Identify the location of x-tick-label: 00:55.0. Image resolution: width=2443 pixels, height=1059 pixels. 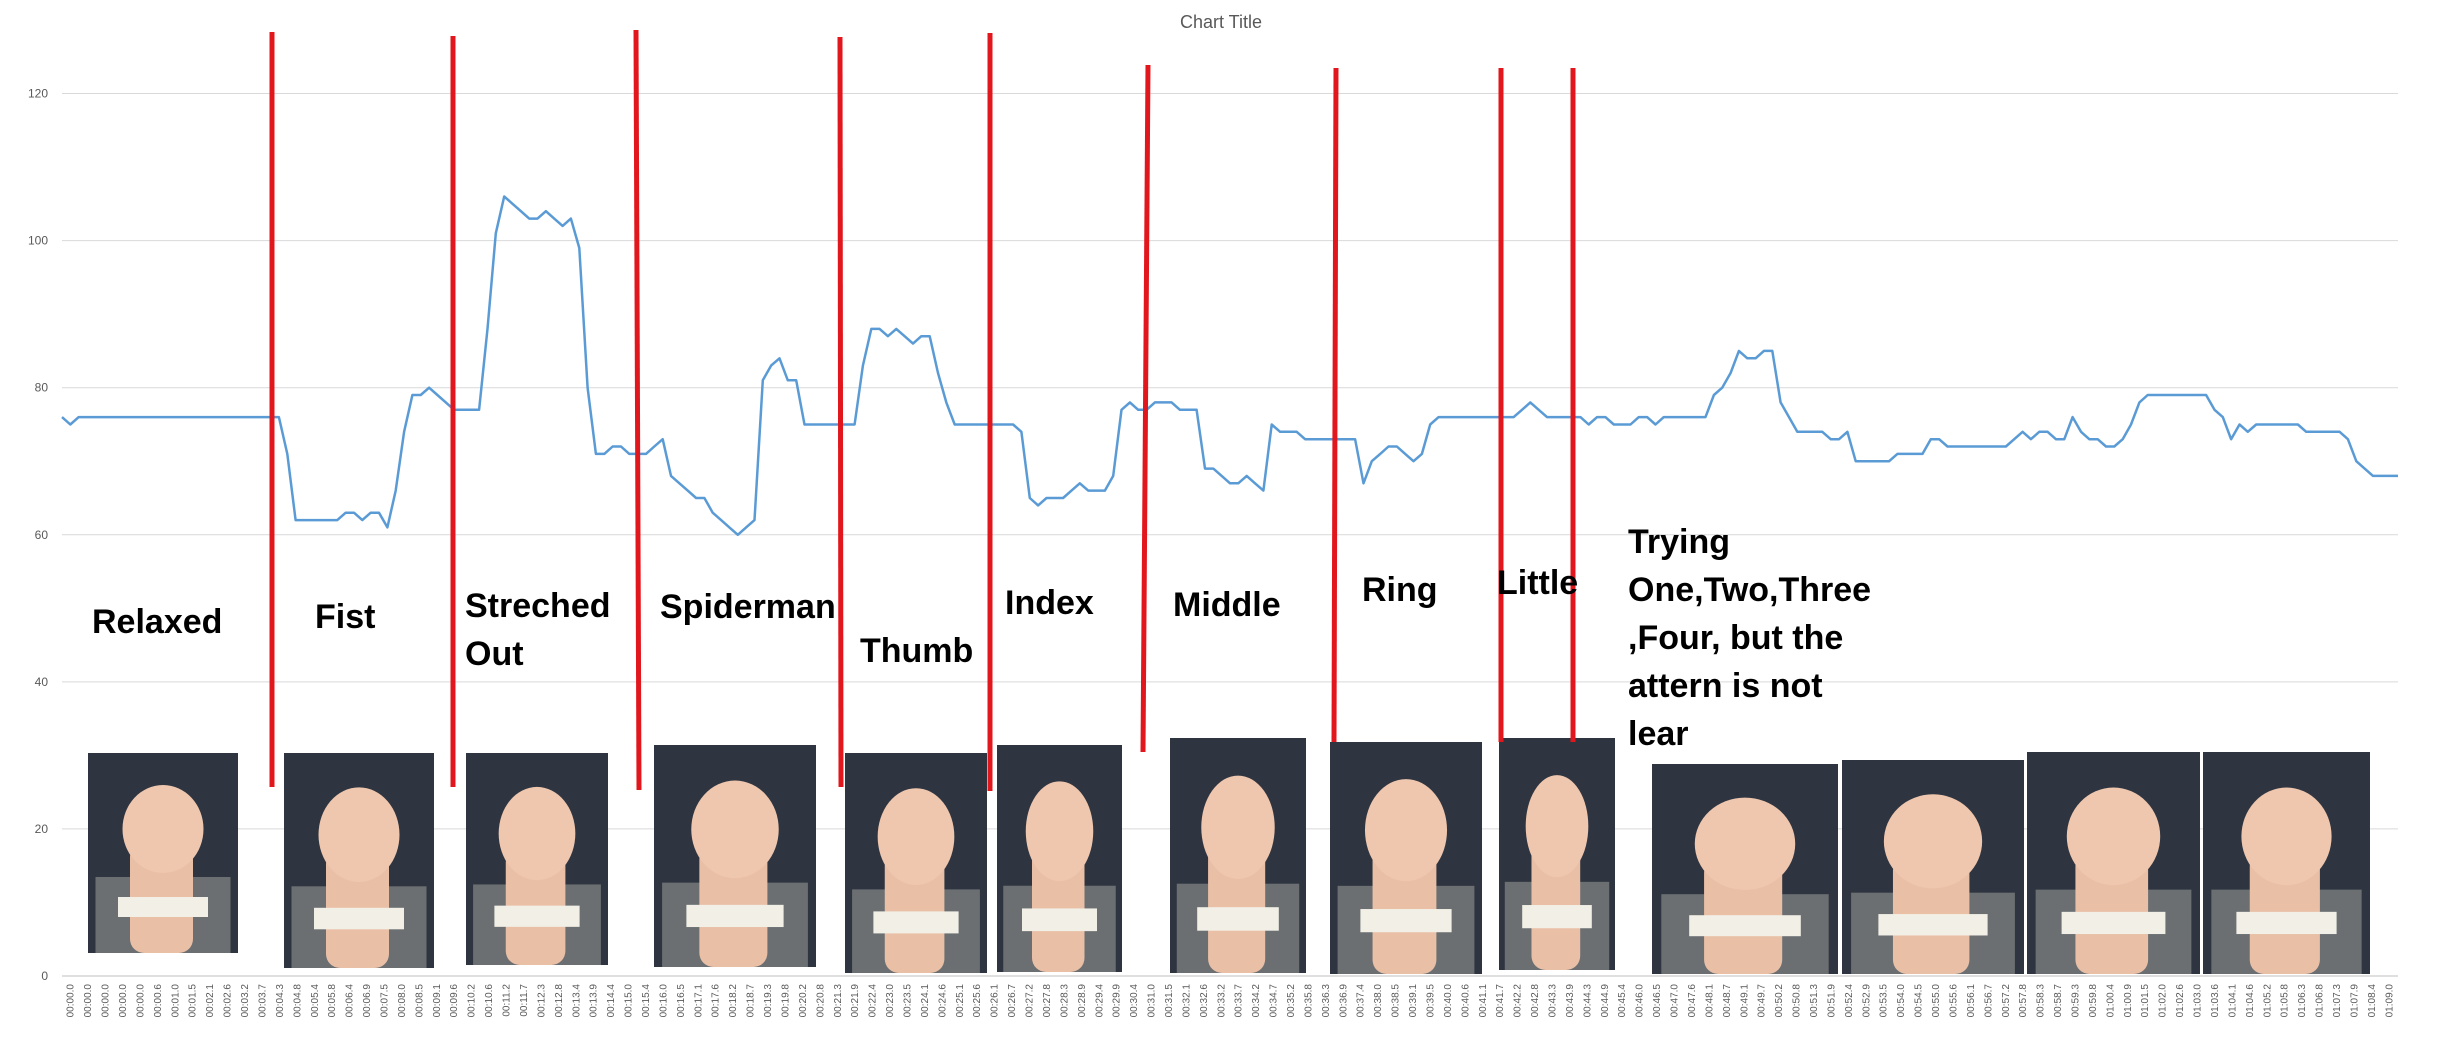
(1936, 1001).